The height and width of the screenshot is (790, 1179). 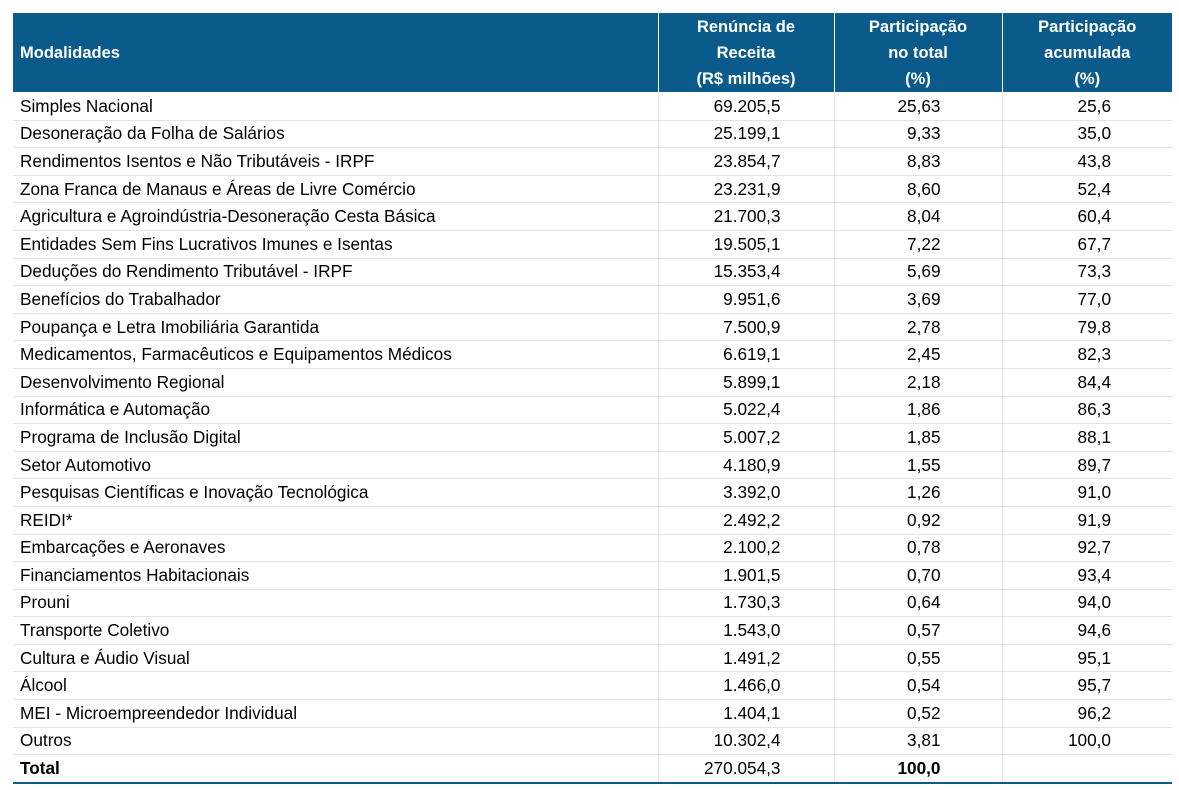 I want to click on modalidade-cell: Cultura e Áudio Visual, so click(x=336, y=658).